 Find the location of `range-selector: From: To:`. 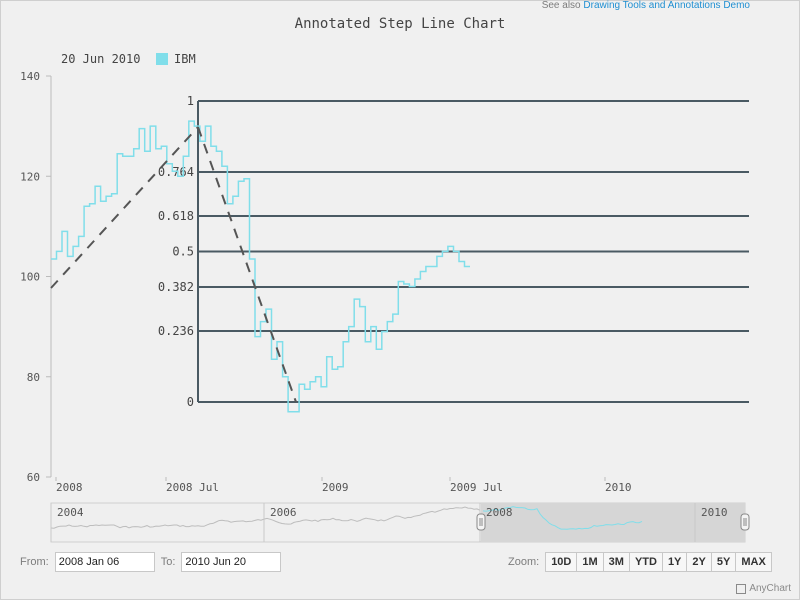

range-selector: From: To: is located at coordinates (153, 562).